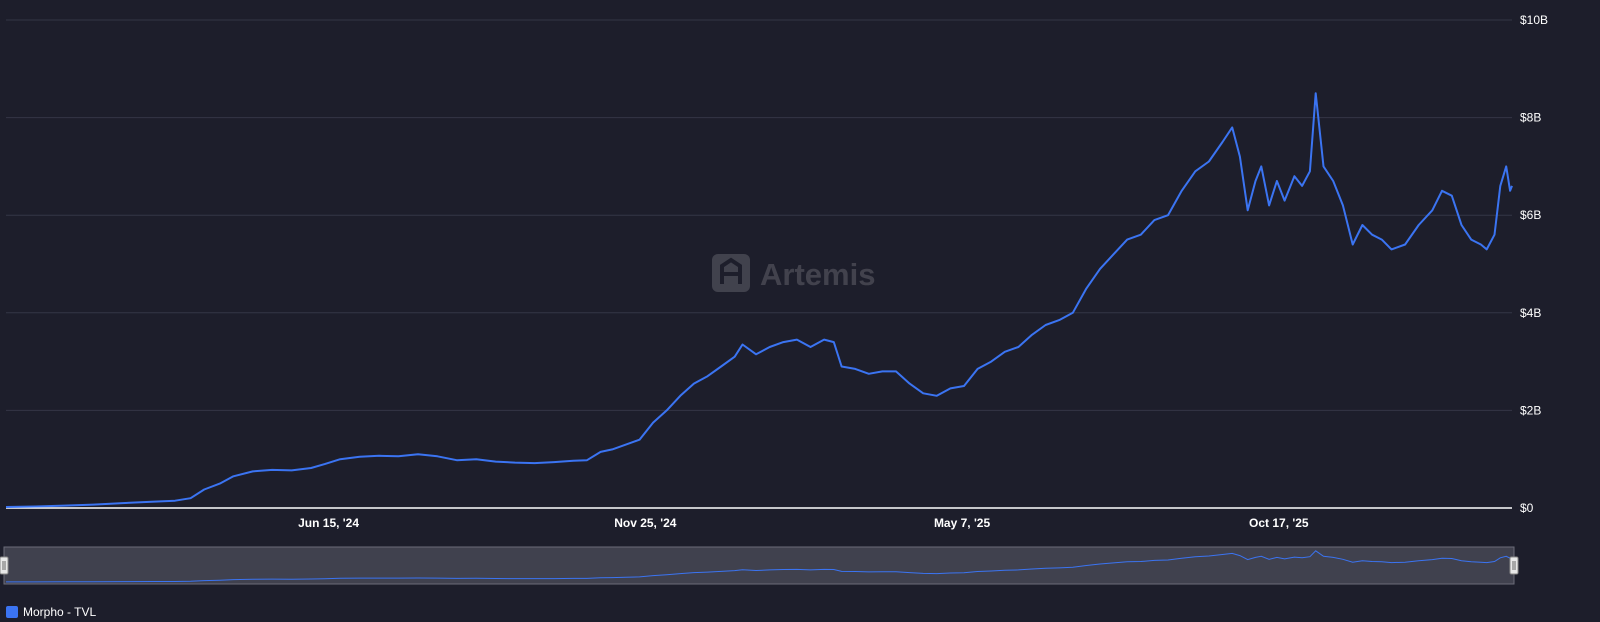  Describe the element at coordinates (1514, 565) in the screenshot. I see `navigator-right-handle` at that location.